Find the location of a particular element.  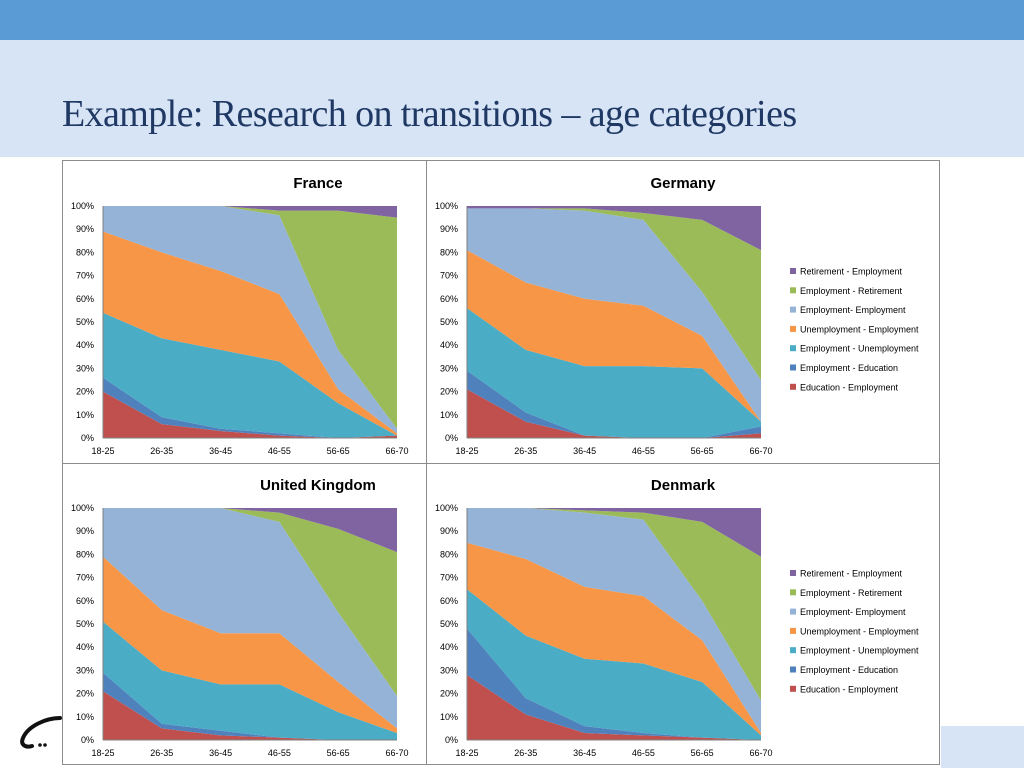

panel-divider-vertical is located at coordinates (426, 462).